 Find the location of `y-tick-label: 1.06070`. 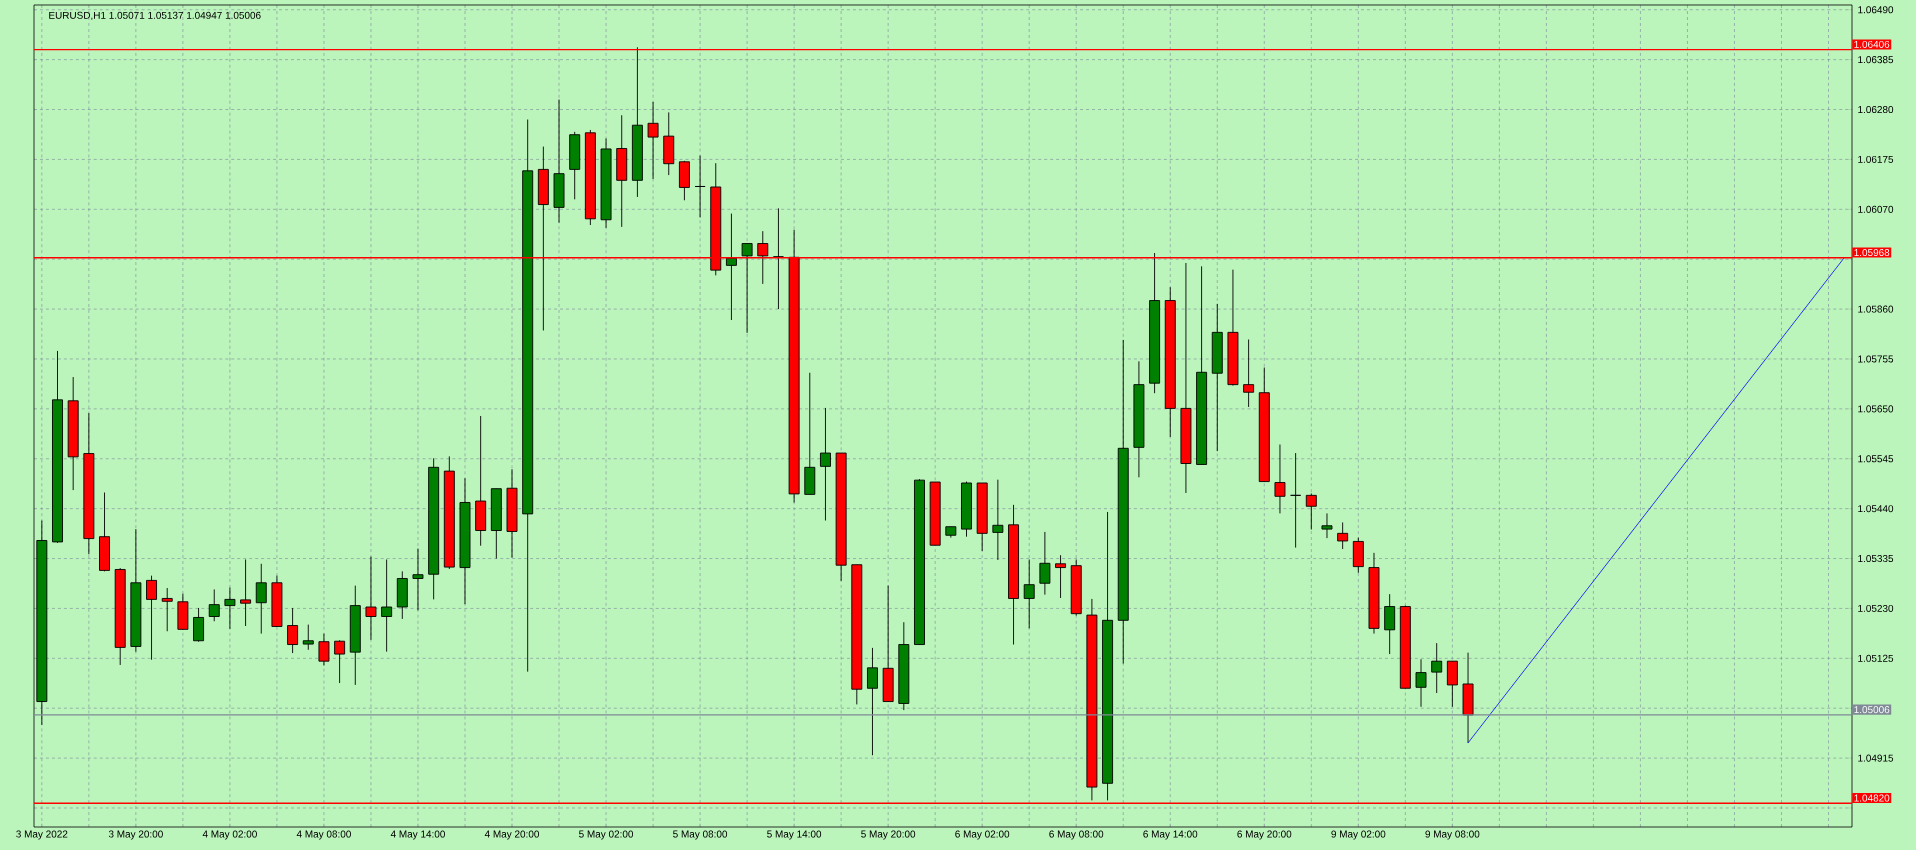

y-tick-label: 1.06070 is located at coordinates (1876, 209).